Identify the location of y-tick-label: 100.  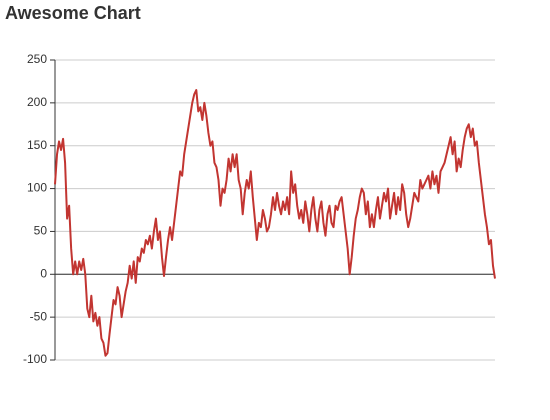
(37, 188).